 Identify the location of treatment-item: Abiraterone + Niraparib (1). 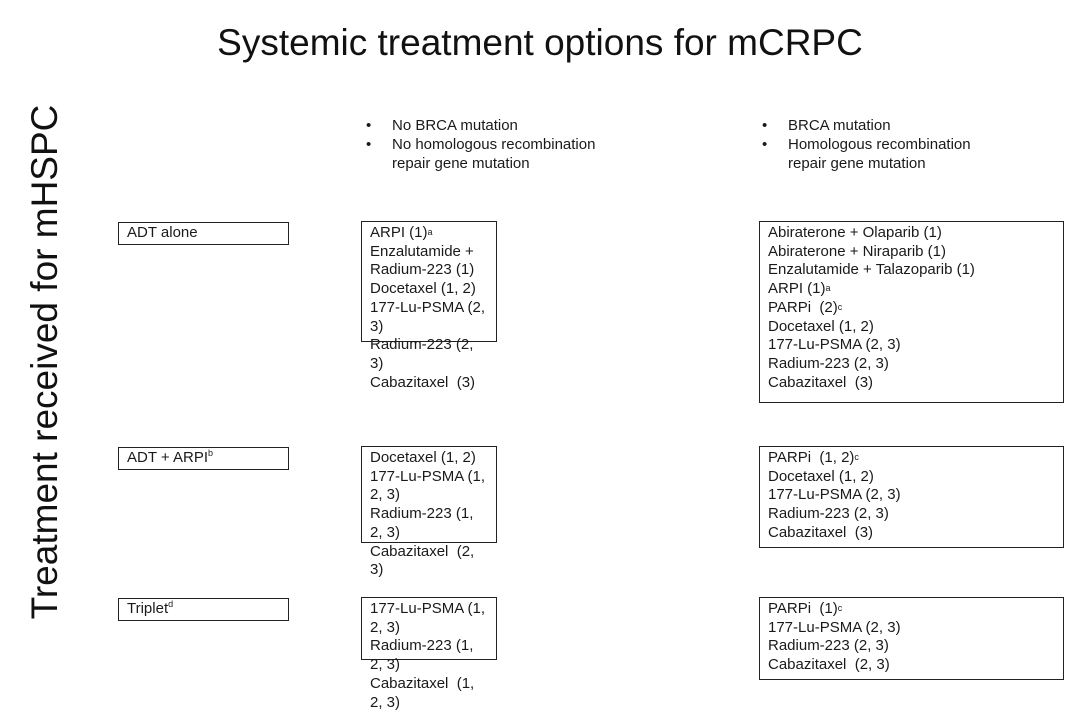
(911, 252).